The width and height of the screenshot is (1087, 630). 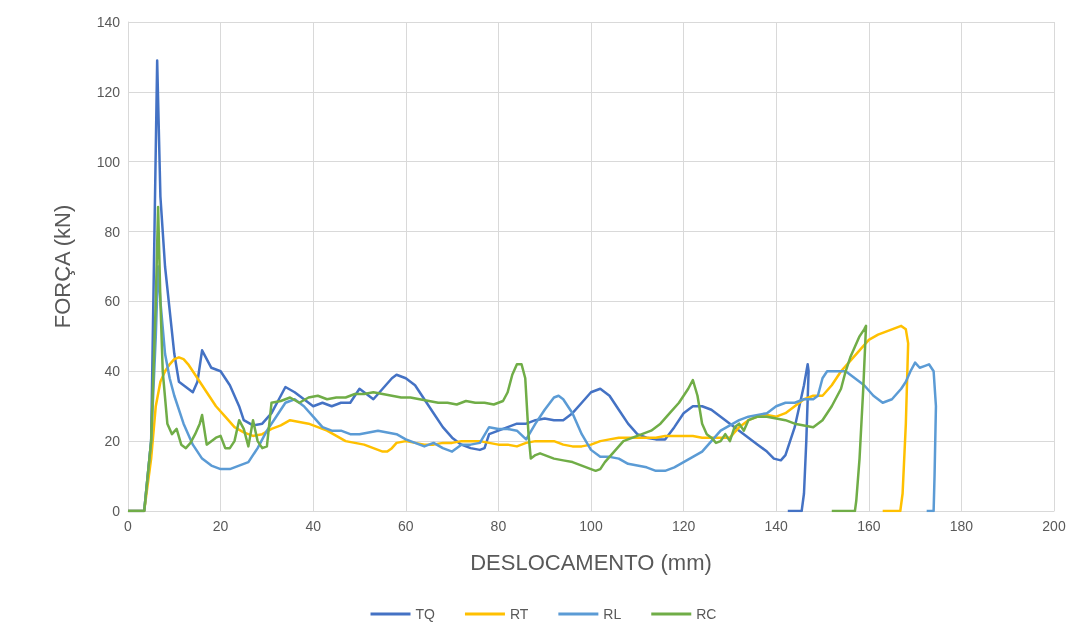 I want to click on legend-label: RL, so click(x=612, y=614).